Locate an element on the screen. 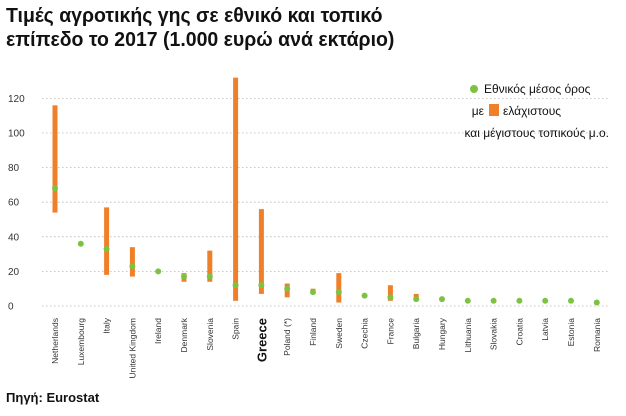  y-tick-label: 80 is located at coordinates (14, 168).